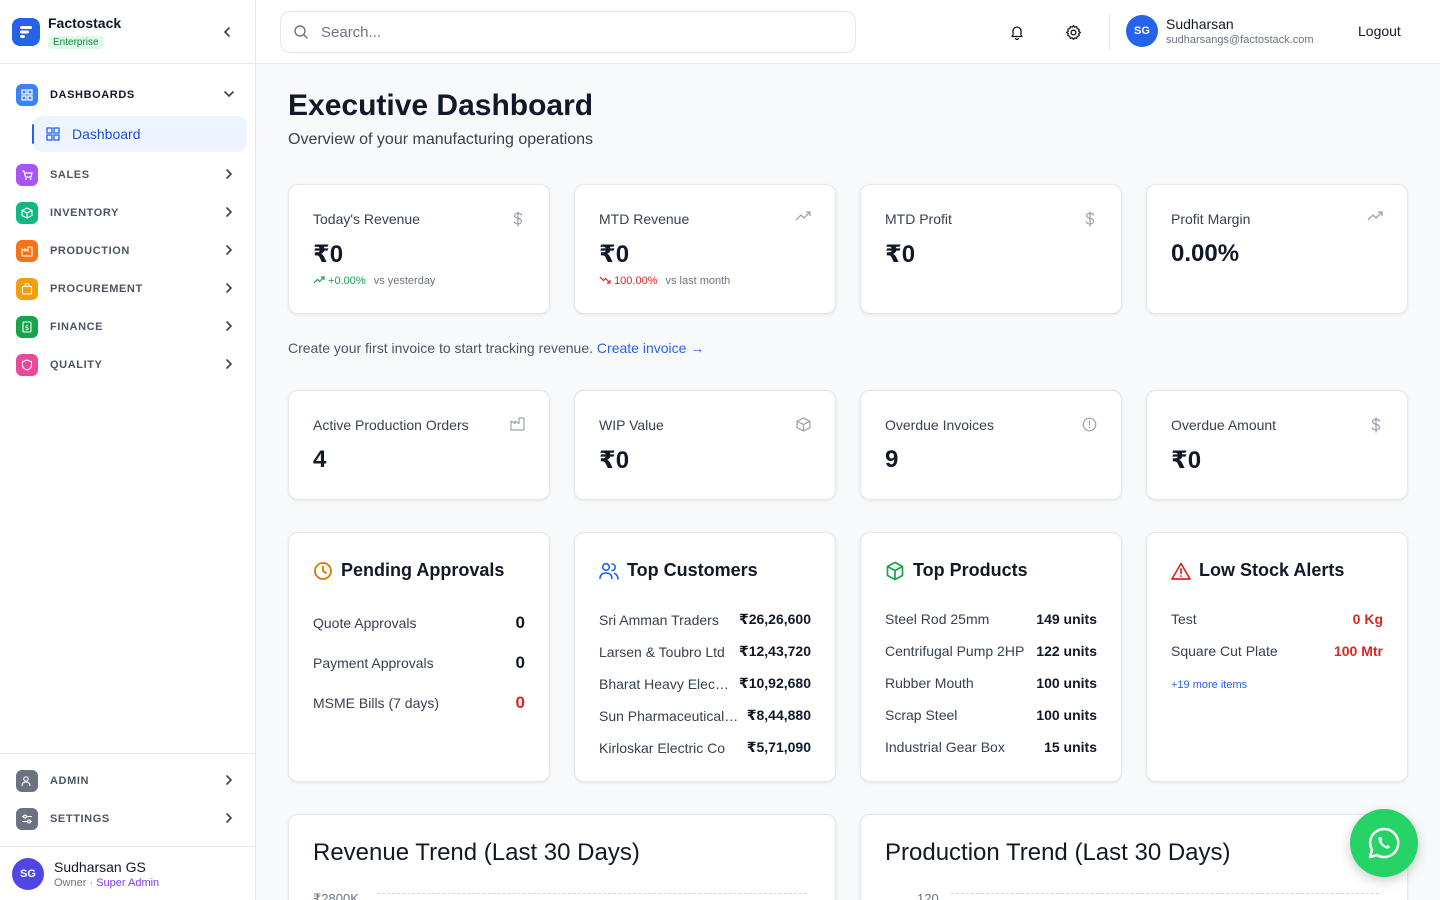  Describe the element at coordinates (991, 715) in the screenshot. I see `product-row: Scrap Steel 100 units` at that location.